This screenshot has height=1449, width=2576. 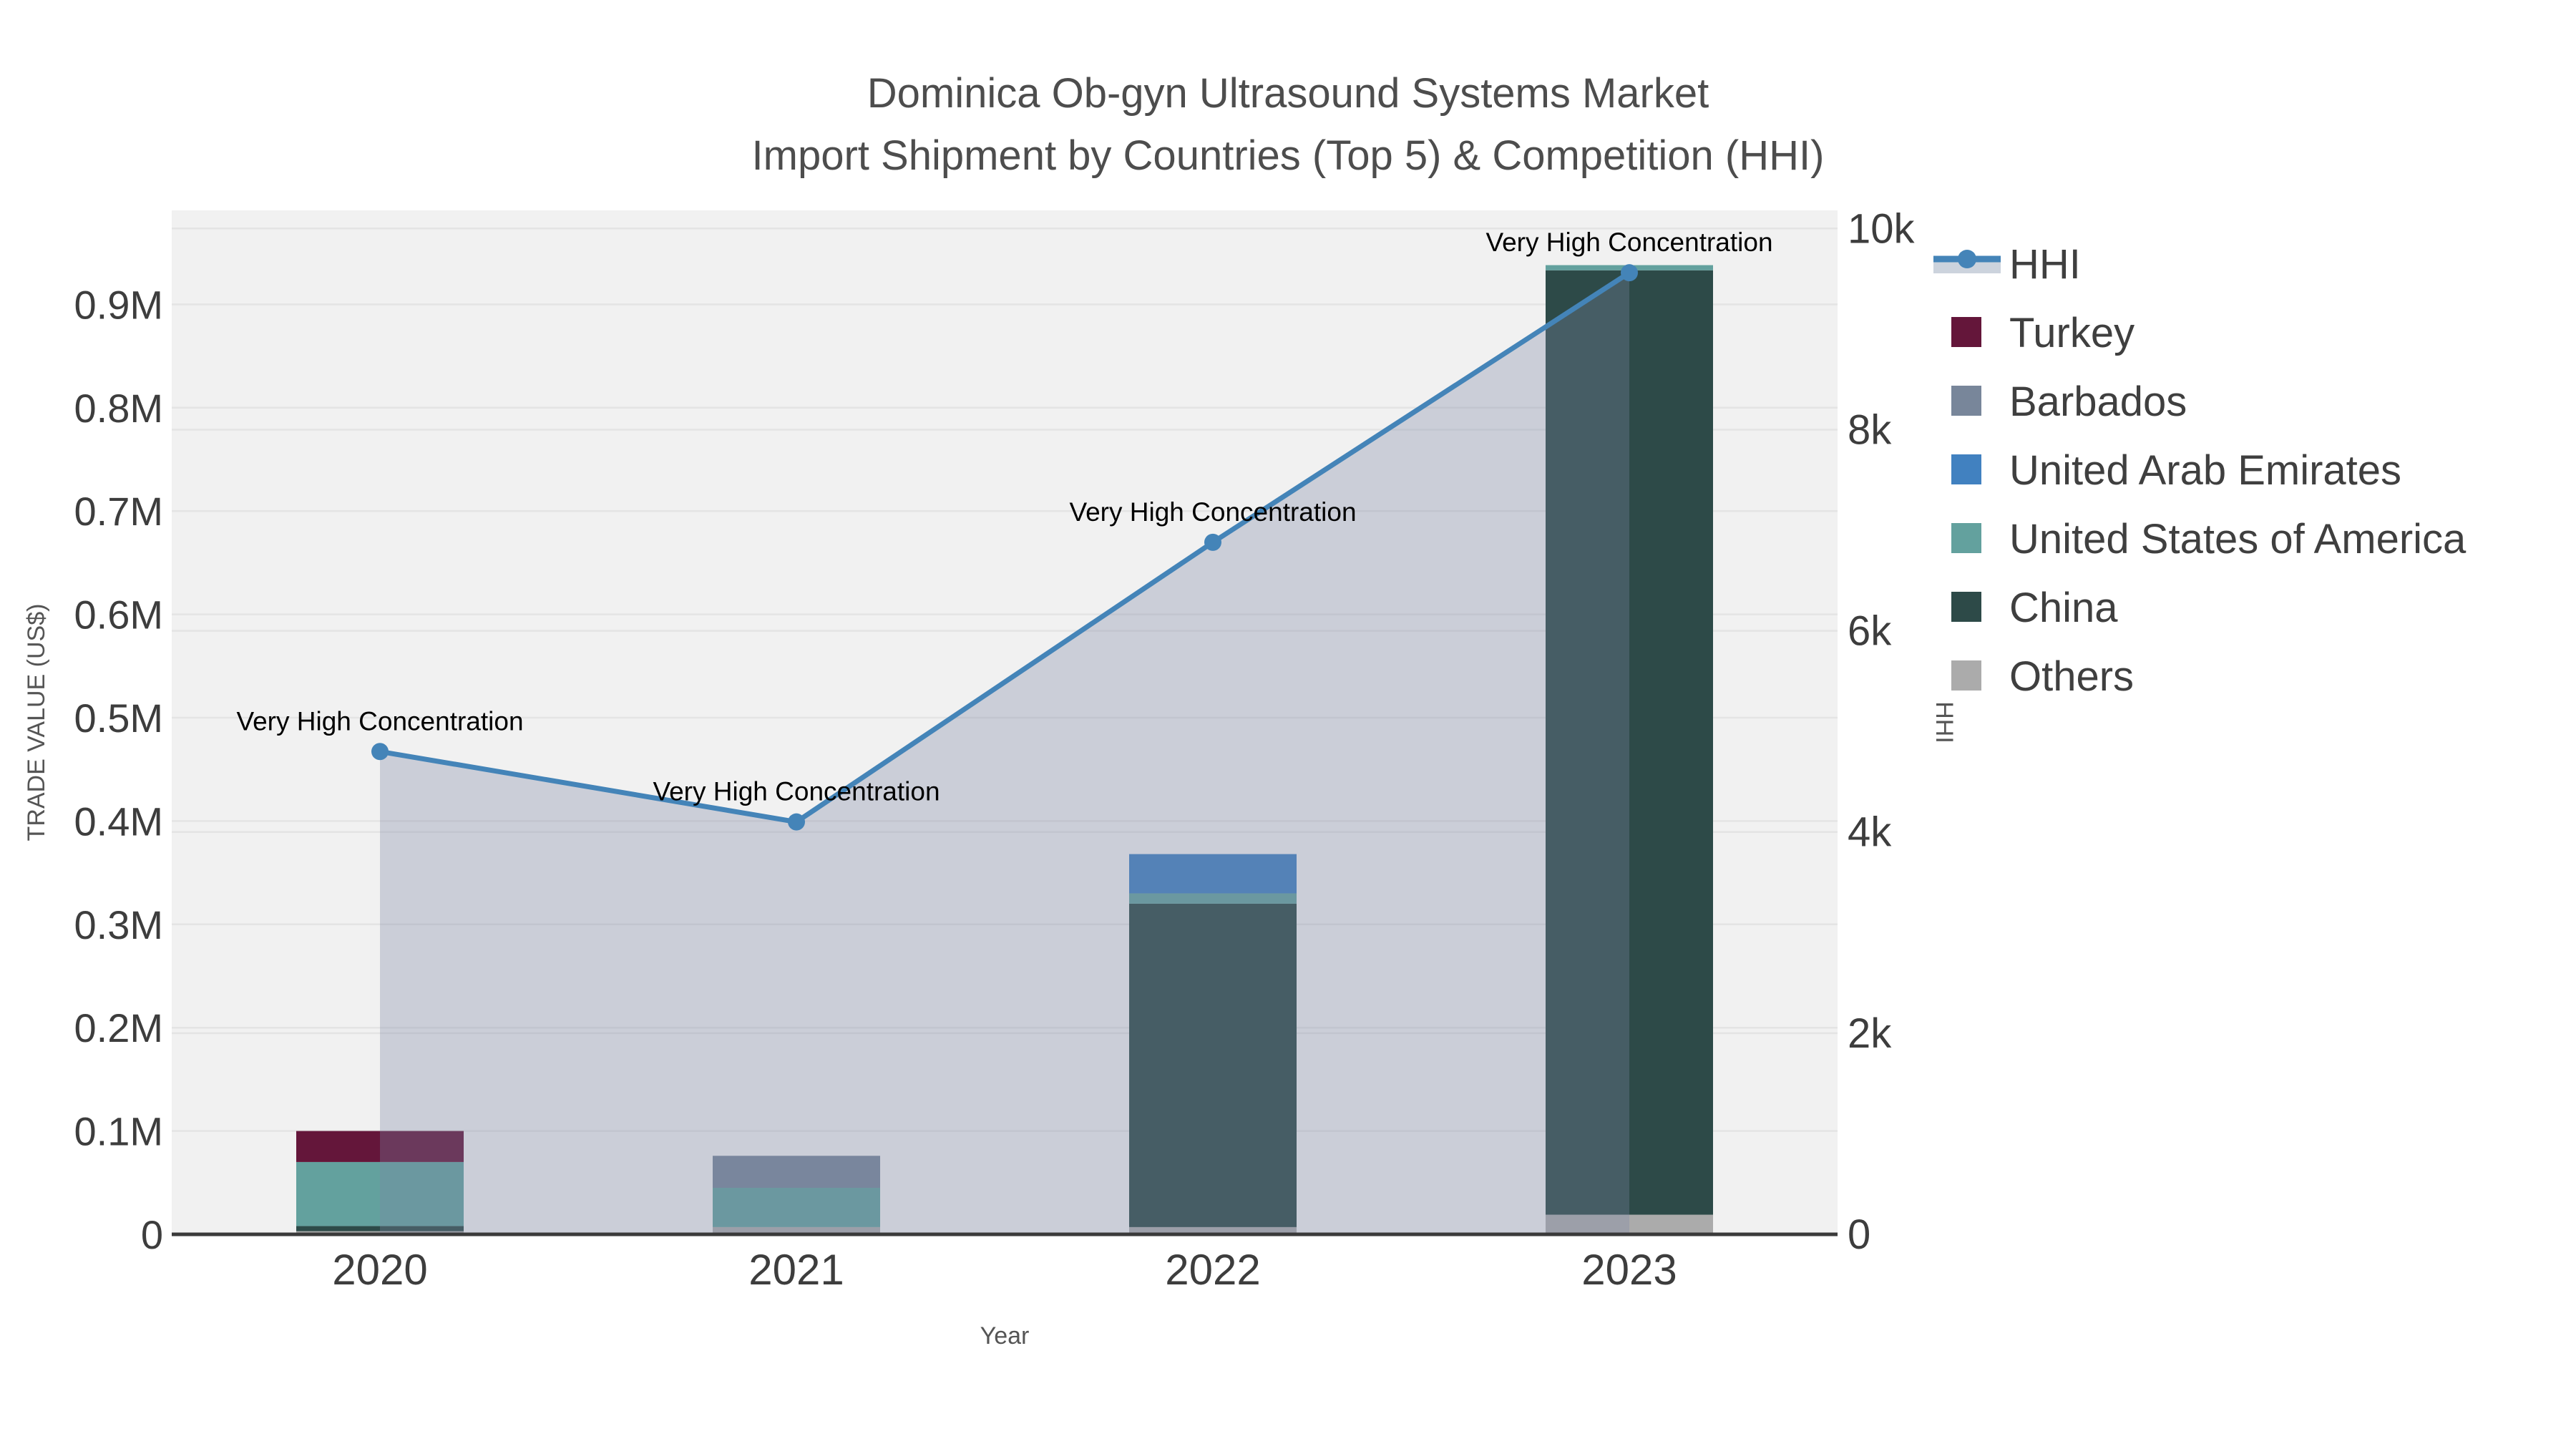 What do you see at coordinates (119, 924) in the screenshot?
I see `y-left-tick-label: 0.3M` at bounding box center [119, 924].